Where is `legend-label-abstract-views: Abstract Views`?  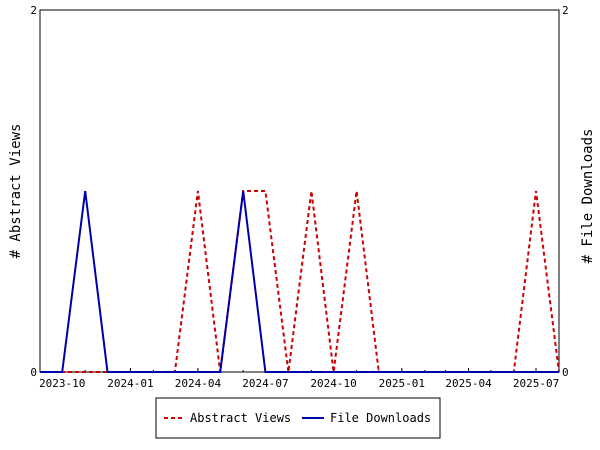
legend-label-abstract-views: Abstract Views is located at coordinates (240, 418).